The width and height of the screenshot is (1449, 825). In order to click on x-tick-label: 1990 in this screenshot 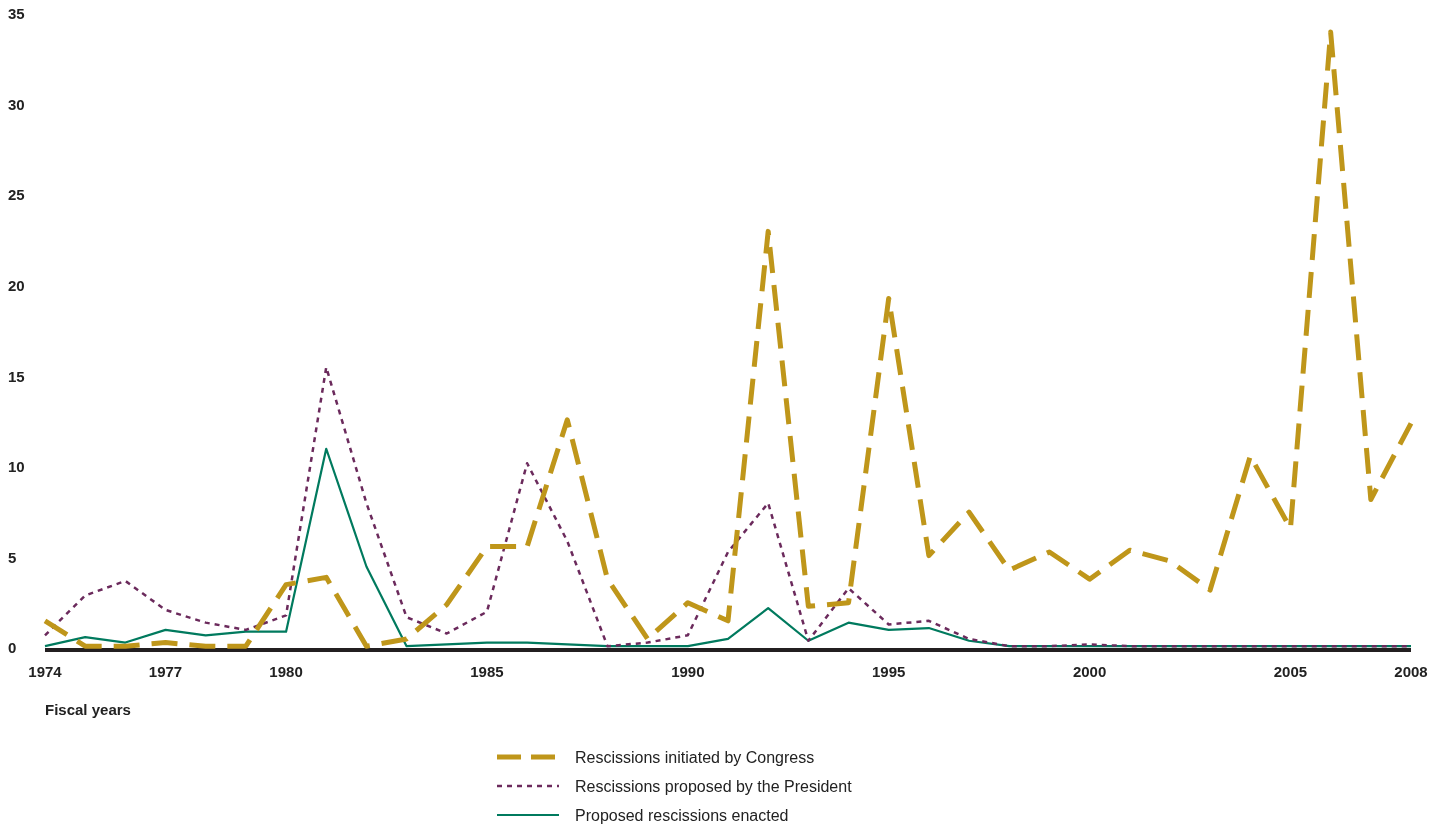, I will do `click(688, 671)`.